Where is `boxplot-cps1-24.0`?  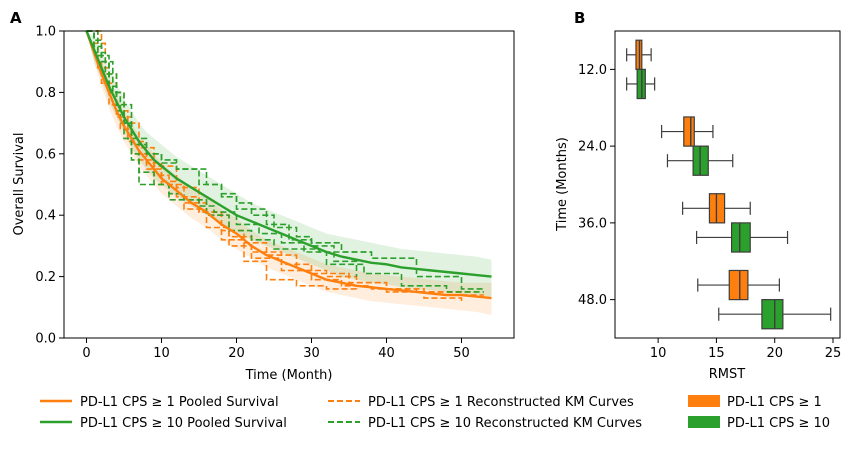
boxplot-cps1-24.0 is located at coordinates (687, 131).